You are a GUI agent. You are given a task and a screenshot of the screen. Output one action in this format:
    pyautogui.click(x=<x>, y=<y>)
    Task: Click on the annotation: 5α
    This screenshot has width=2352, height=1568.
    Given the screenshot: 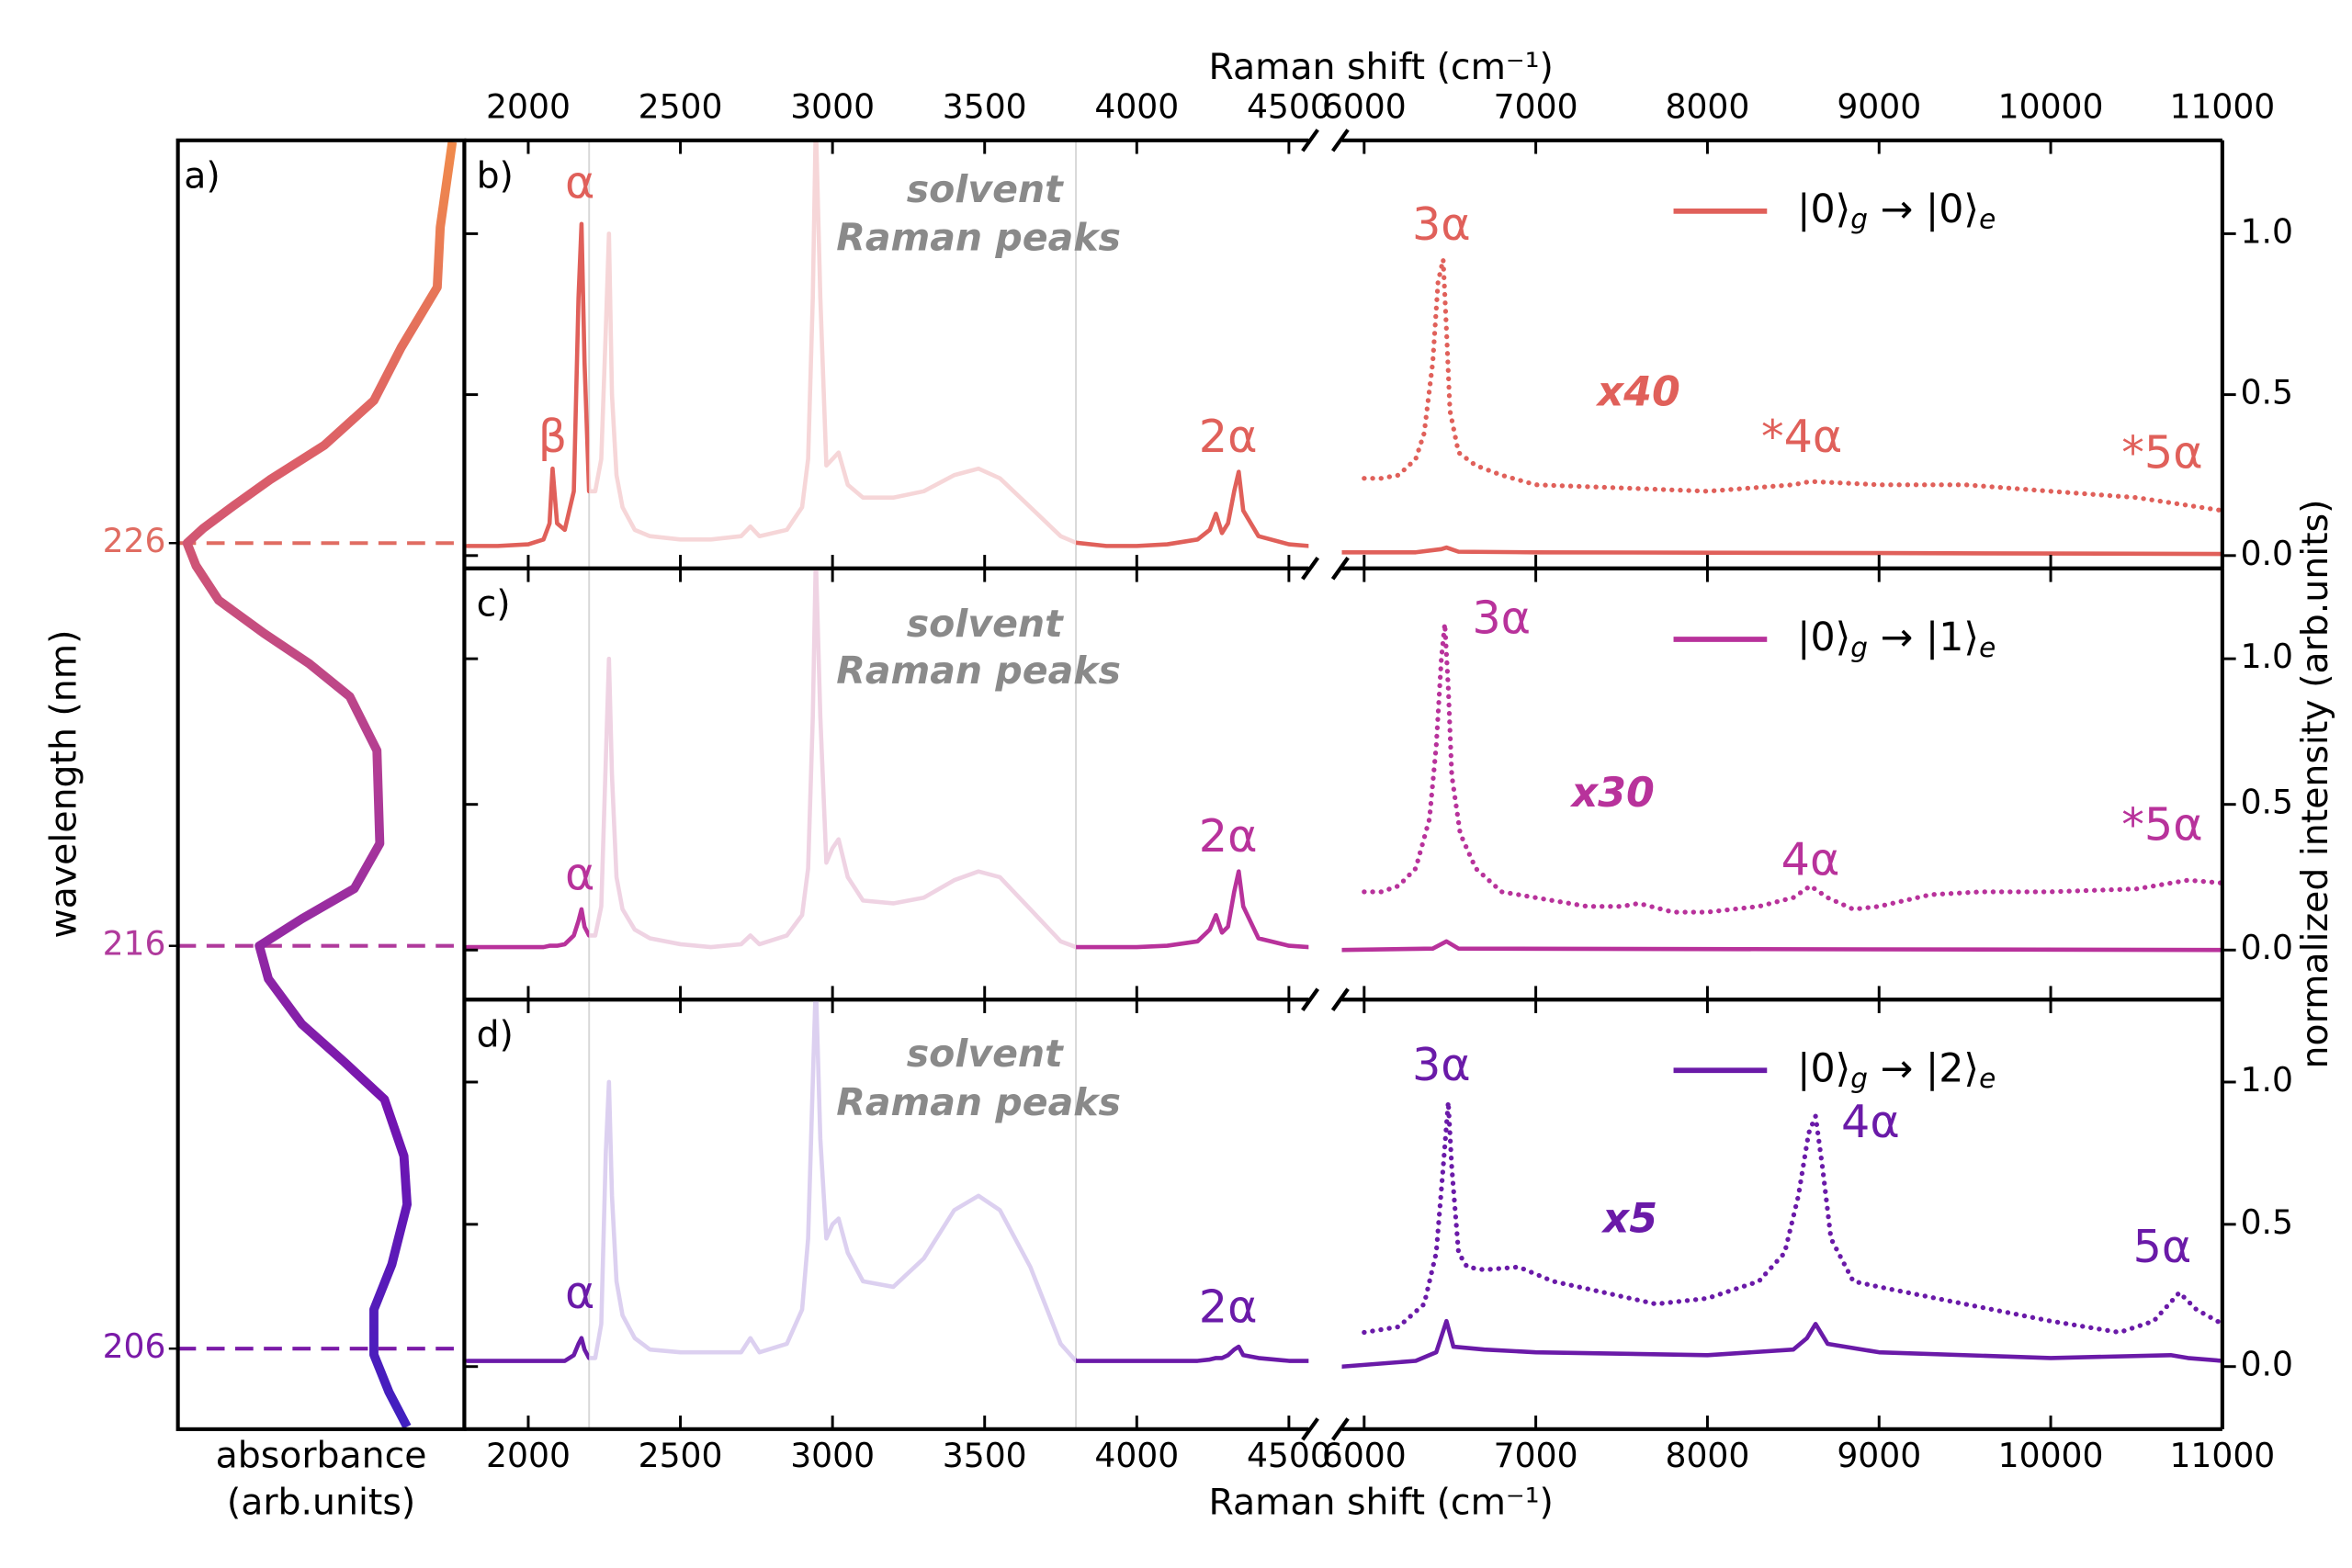 What is the action you would take?
    pyautogui.click(x=2162, y=1247)
    